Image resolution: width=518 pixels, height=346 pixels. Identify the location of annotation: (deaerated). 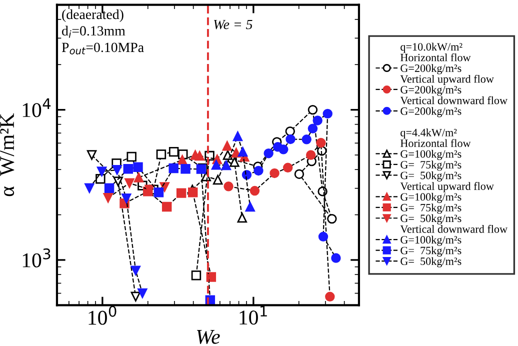
(93, 15).